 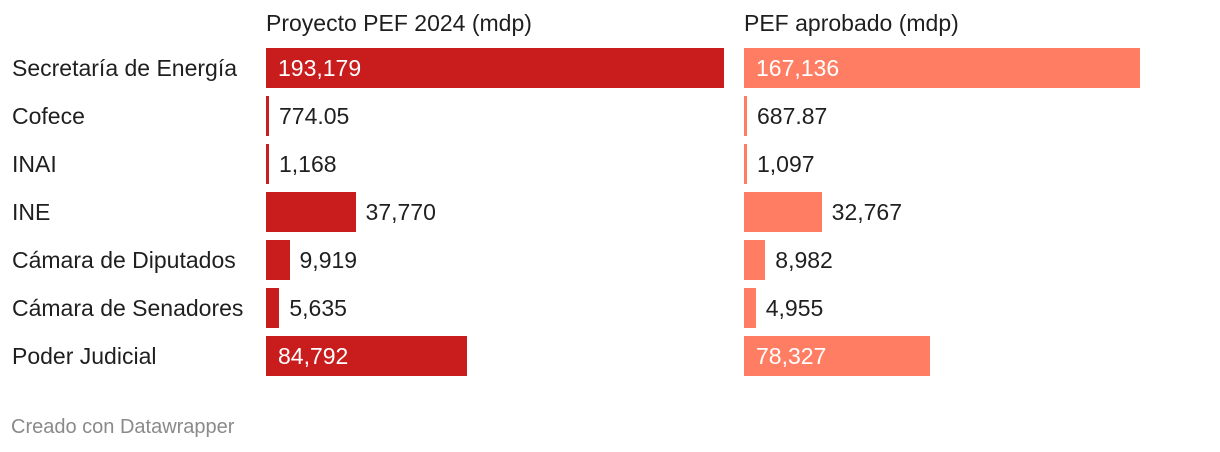 I want to click on data-label: 8,982, so click(x=804, y=260).